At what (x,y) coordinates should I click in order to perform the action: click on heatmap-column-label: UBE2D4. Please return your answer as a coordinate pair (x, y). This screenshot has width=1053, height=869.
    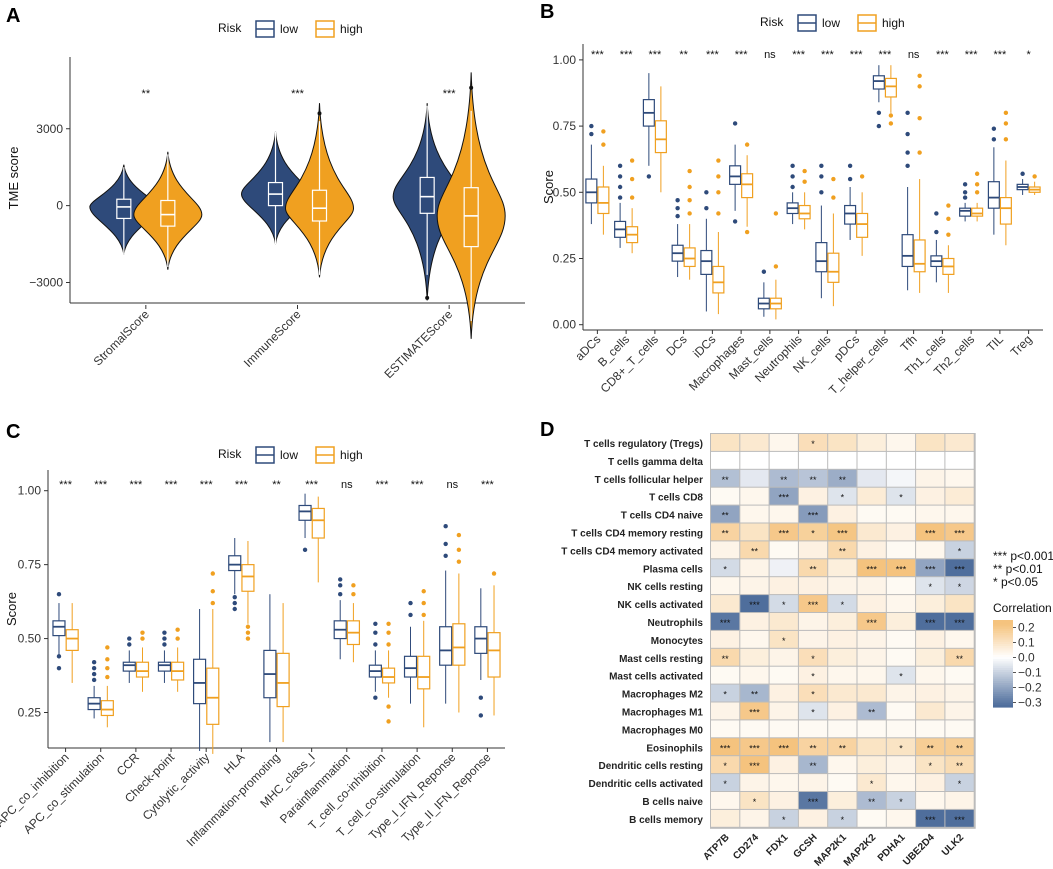
    Looking at the image, I should click on (919, 850).